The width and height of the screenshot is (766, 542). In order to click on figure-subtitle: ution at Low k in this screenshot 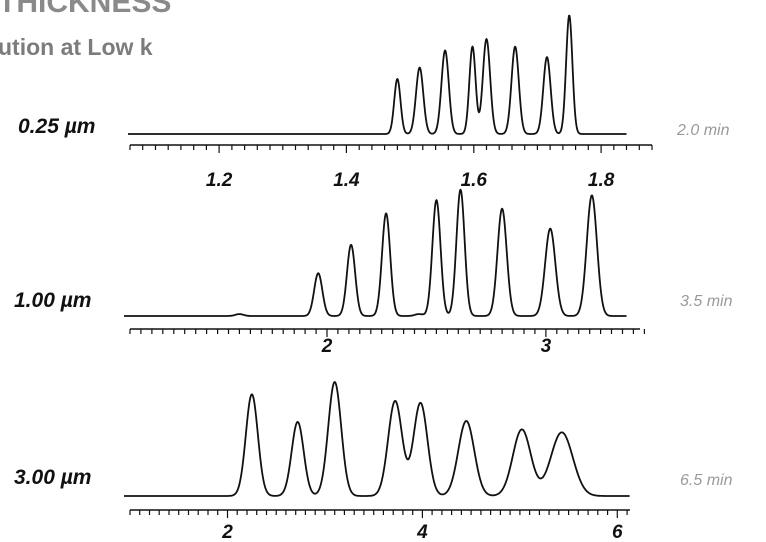, I will do `click(76, 47)`.